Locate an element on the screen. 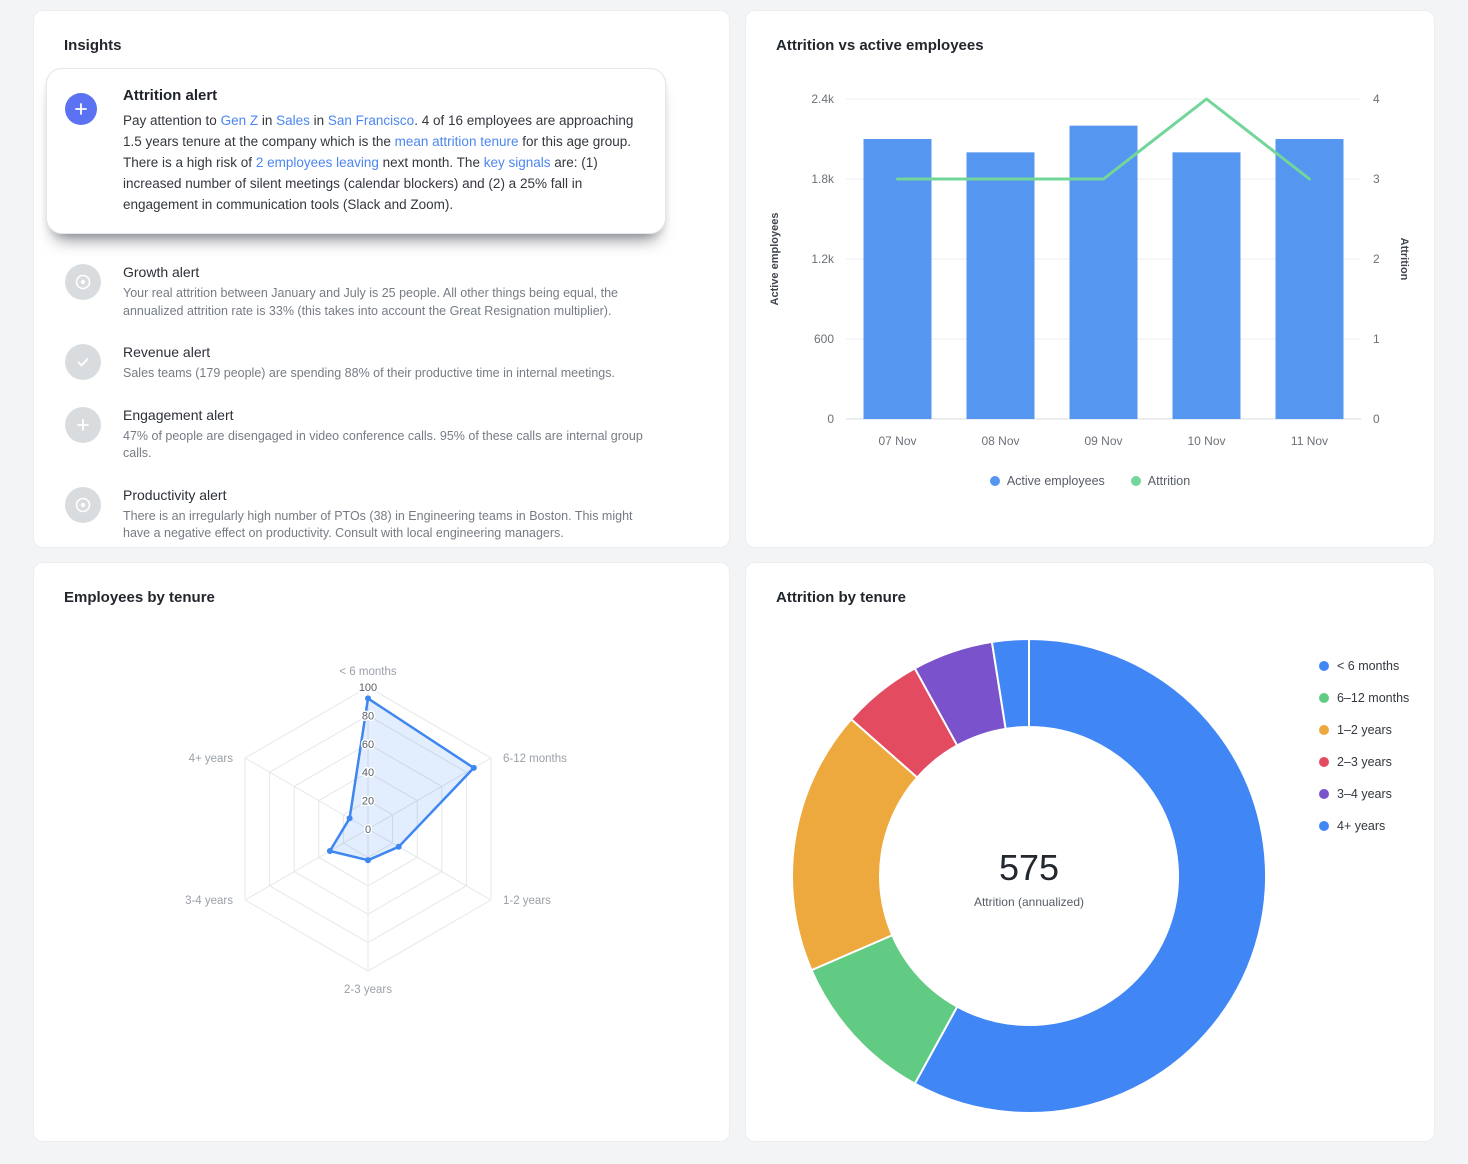 The height and width of the screenshot is (1164, 1468). svg-text: 80 is located at coordinates (368, 716).